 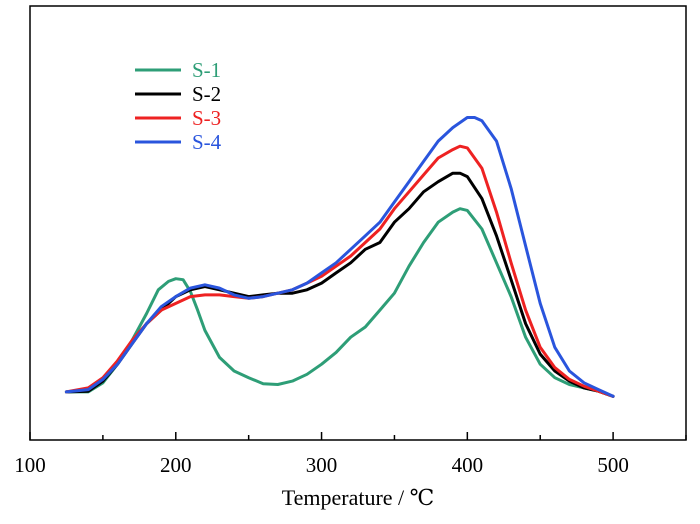 What do you see at coordinates (613, 465) in the screenshot?
I see `x-tick-label: 500` at bounding box center [613, 465].